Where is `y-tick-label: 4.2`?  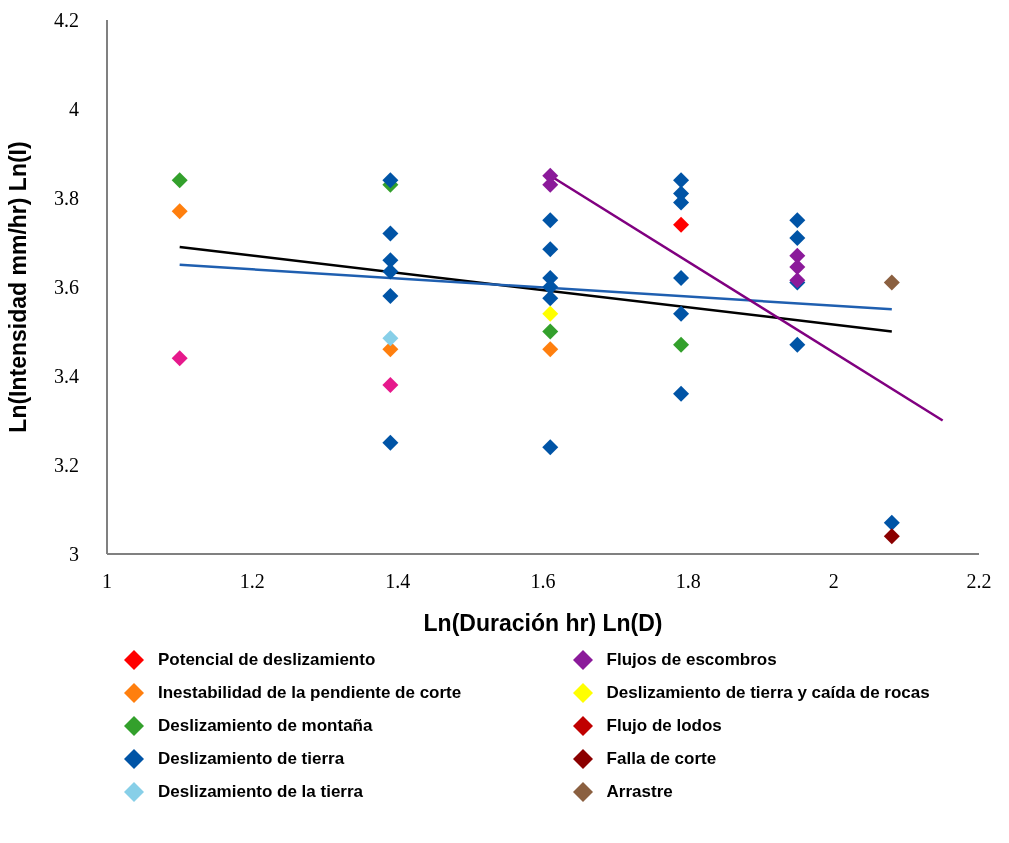
y-tick-label: 4.2 is located at coordinates (66, 20).